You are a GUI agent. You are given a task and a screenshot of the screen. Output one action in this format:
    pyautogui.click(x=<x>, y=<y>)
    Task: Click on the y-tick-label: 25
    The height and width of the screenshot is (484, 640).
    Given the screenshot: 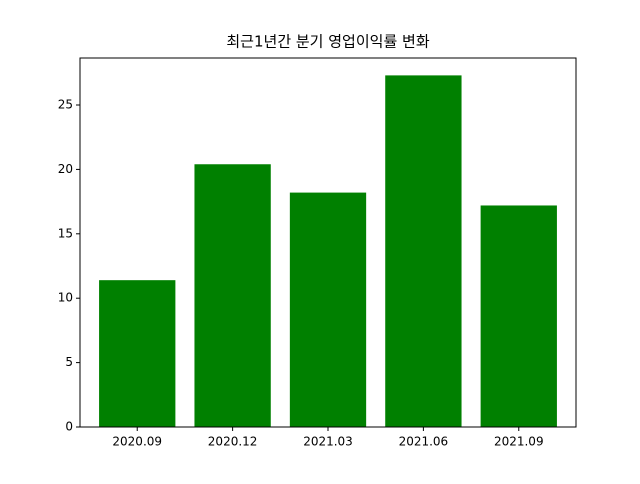 What is the action you would take?
    pyautogui.click(x=65, y=105)
    